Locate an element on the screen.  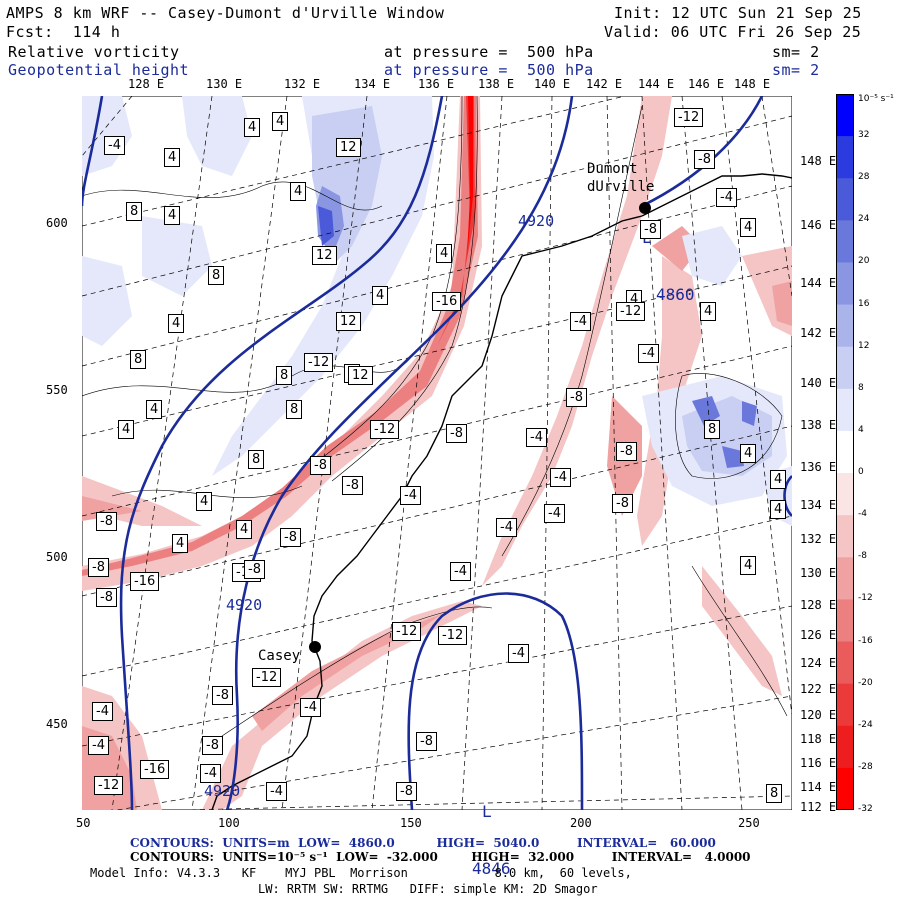
dumont-durville-label: Dumont dUrville is located at coordinates (621, 178).